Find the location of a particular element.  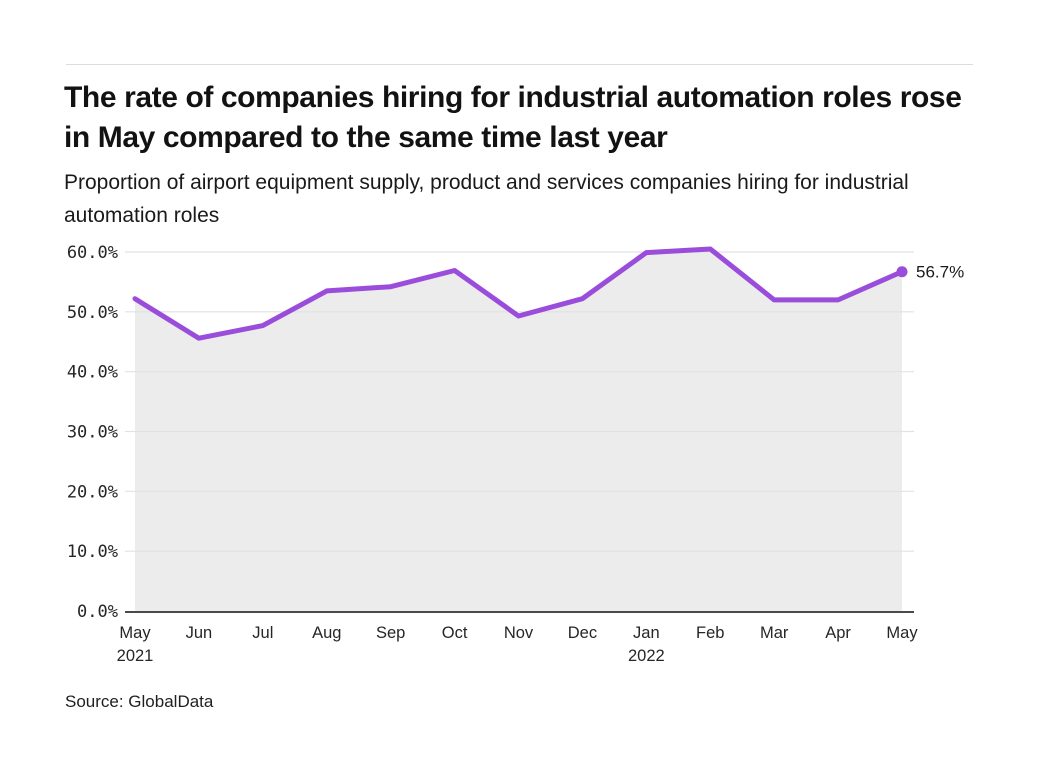

x-tick-label: Apr is located at coordinates (838, 633).